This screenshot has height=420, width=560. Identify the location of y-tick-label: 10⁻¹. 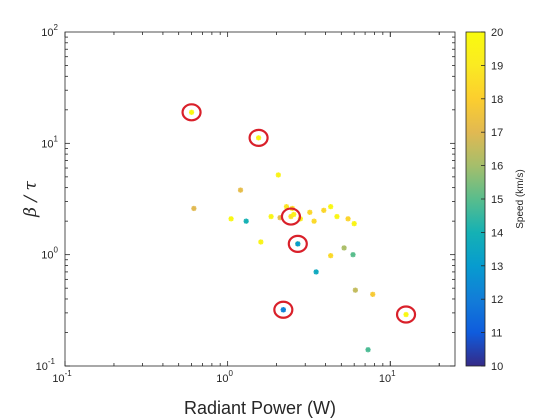
(46, 365).